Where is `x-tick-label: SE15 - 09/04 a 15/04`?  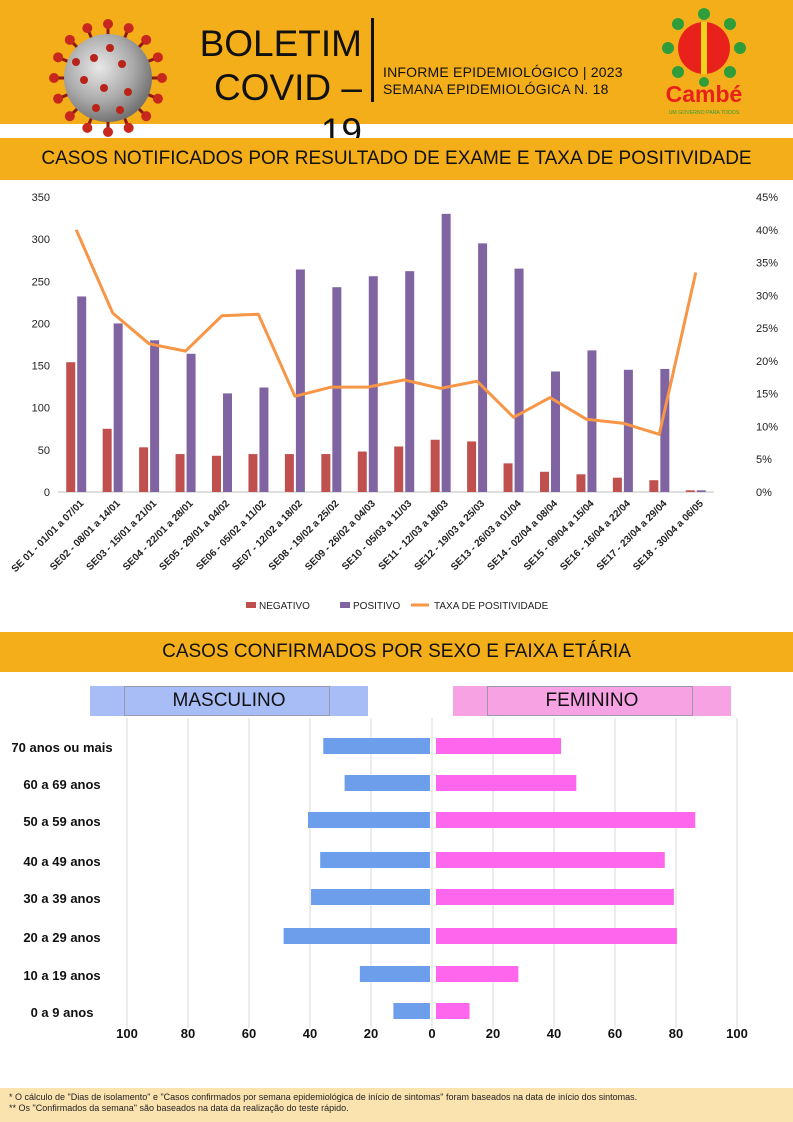 x-tick-label: SE15 - 09/04 a 15/04 is located at coordinates (559, 535).